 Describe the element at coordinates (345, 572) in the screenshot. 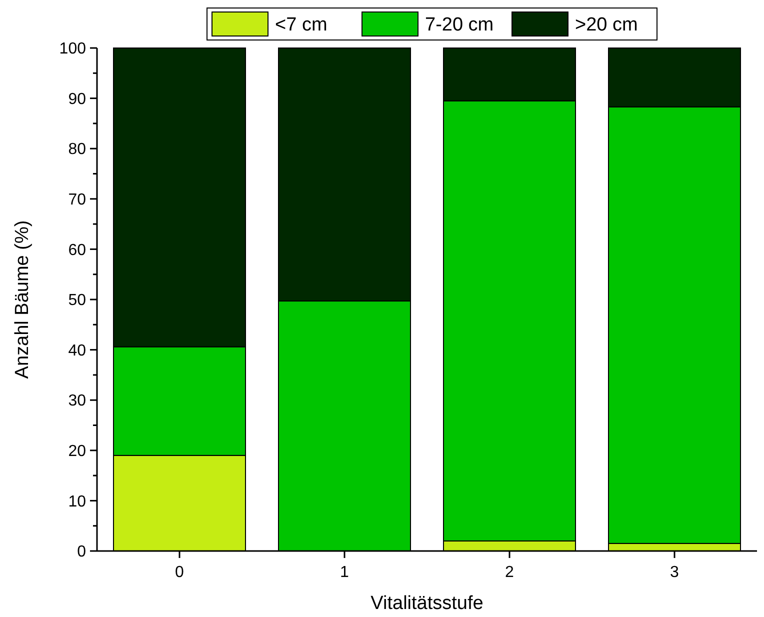

I see `x-tick-label: 1` at that location.